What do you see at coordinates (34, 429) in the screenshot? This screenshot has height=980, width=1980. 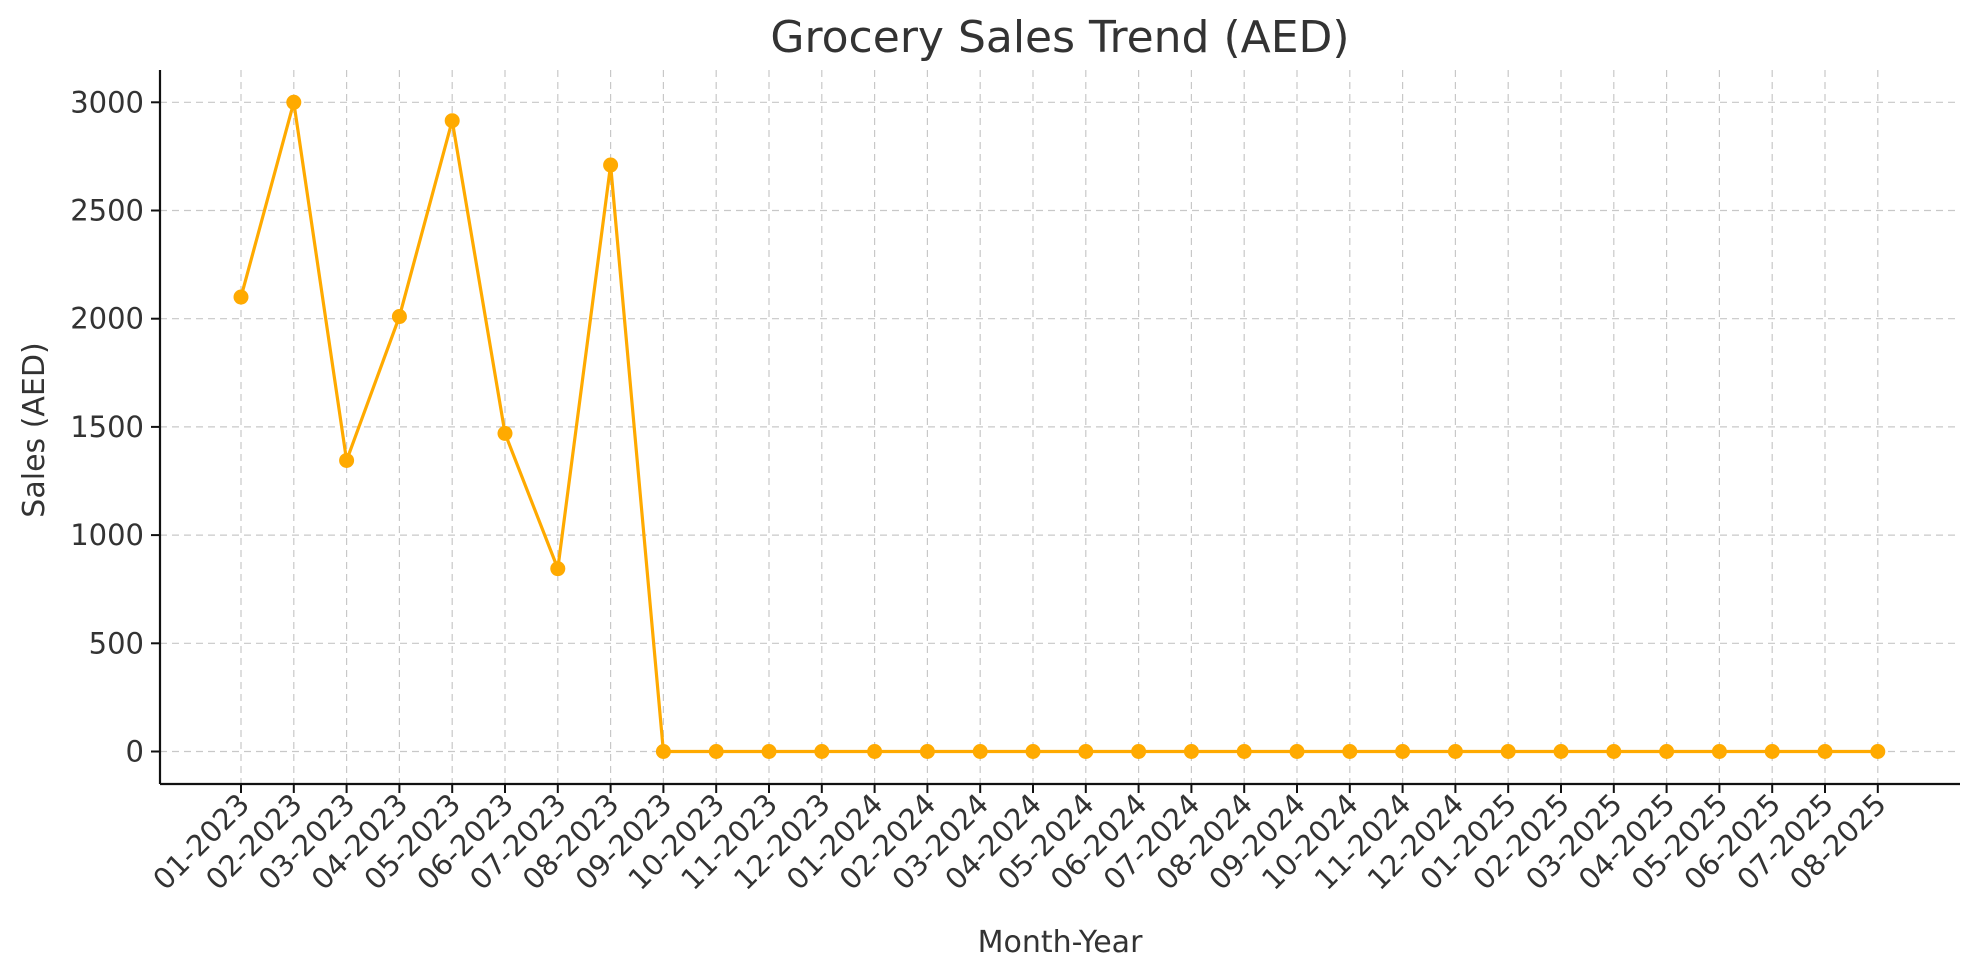 I see `y-axis-label: Sales (AED)` at bounding box center [34, 429].